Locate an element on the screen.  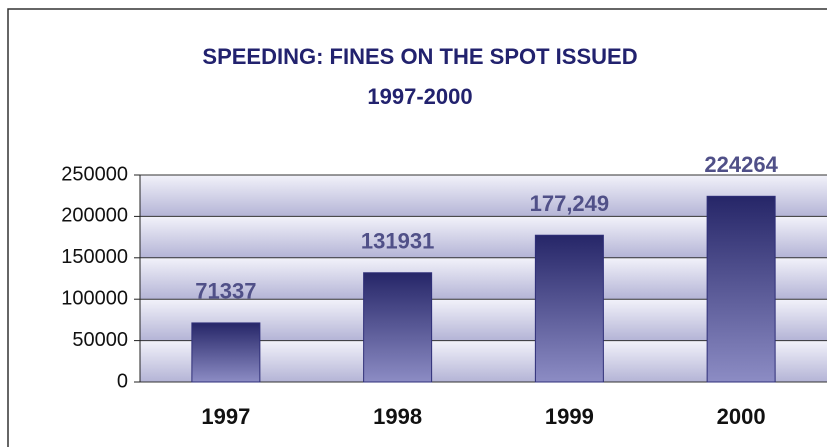
chart-subtitle: 1997-2000 is located at coordinates (419, 96).